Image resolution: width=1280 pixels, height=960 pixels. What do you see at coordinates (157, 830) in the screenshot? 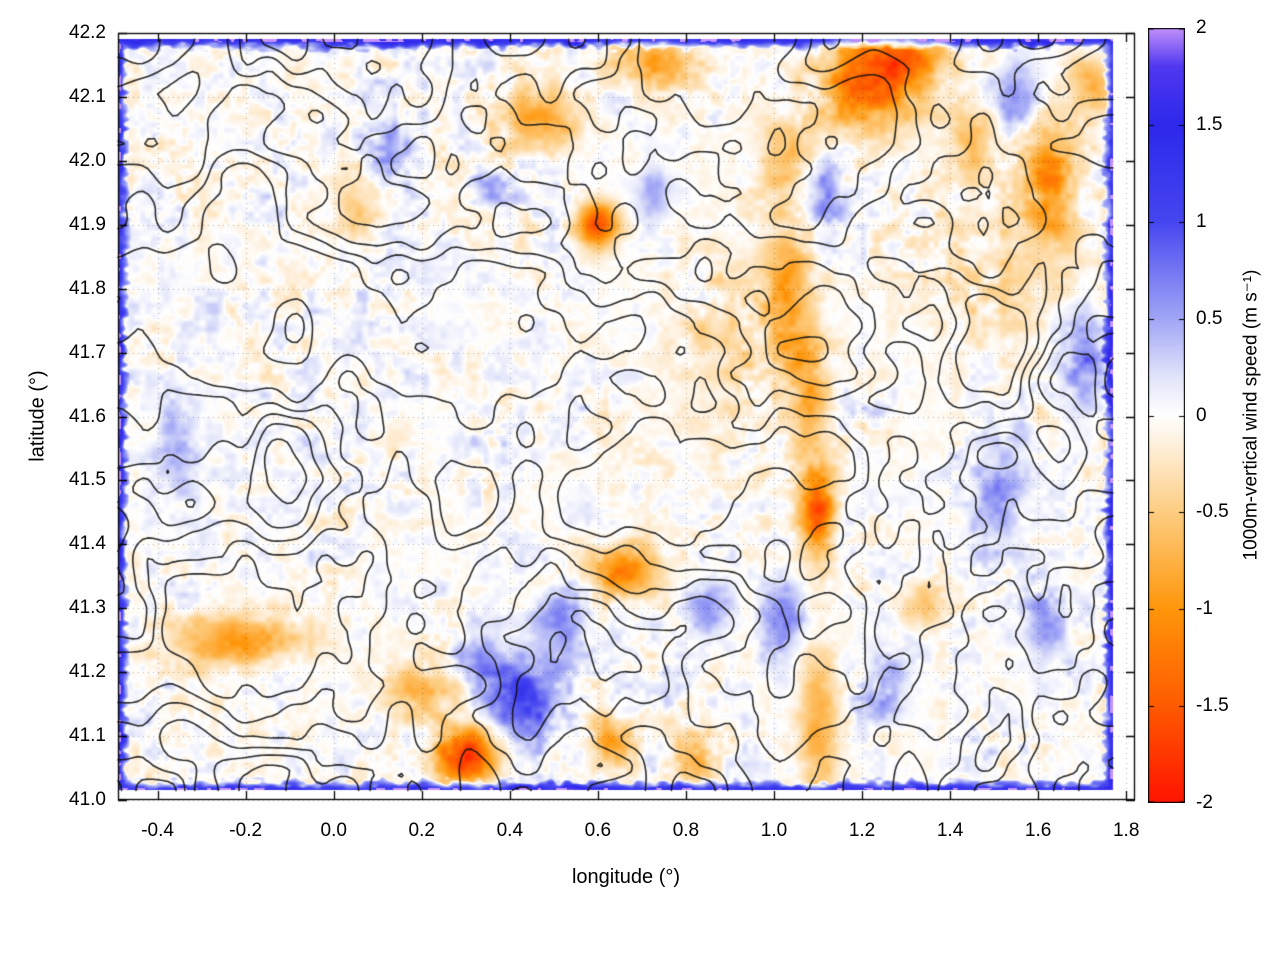
I see `x-tick-label: -0.4` at bounding box center [157, 830].